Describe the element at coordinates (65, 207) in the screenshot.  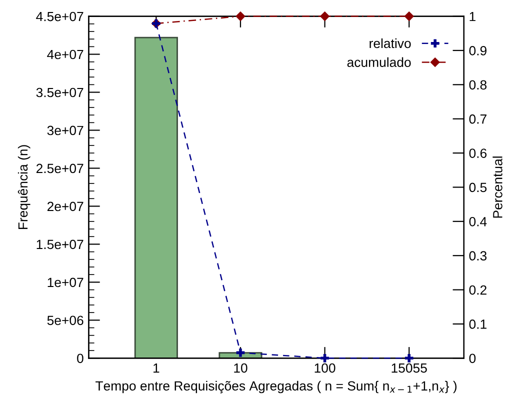
I see `y-tick-label: 2e+07` at that location.